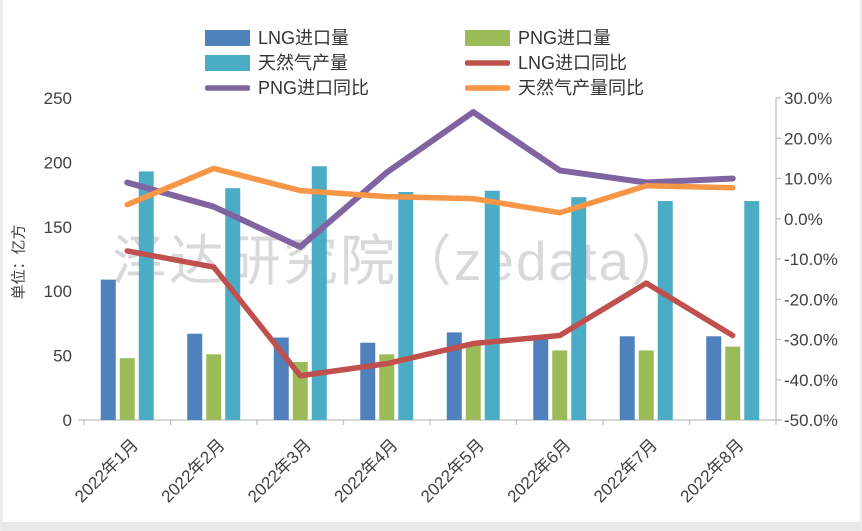 Image resolution: width=862 pixels, height=531 pixels. What do you see at coordinates (861, 265) in the screenshot?
I see `right-border-strip` at bounding box center [861, 265].